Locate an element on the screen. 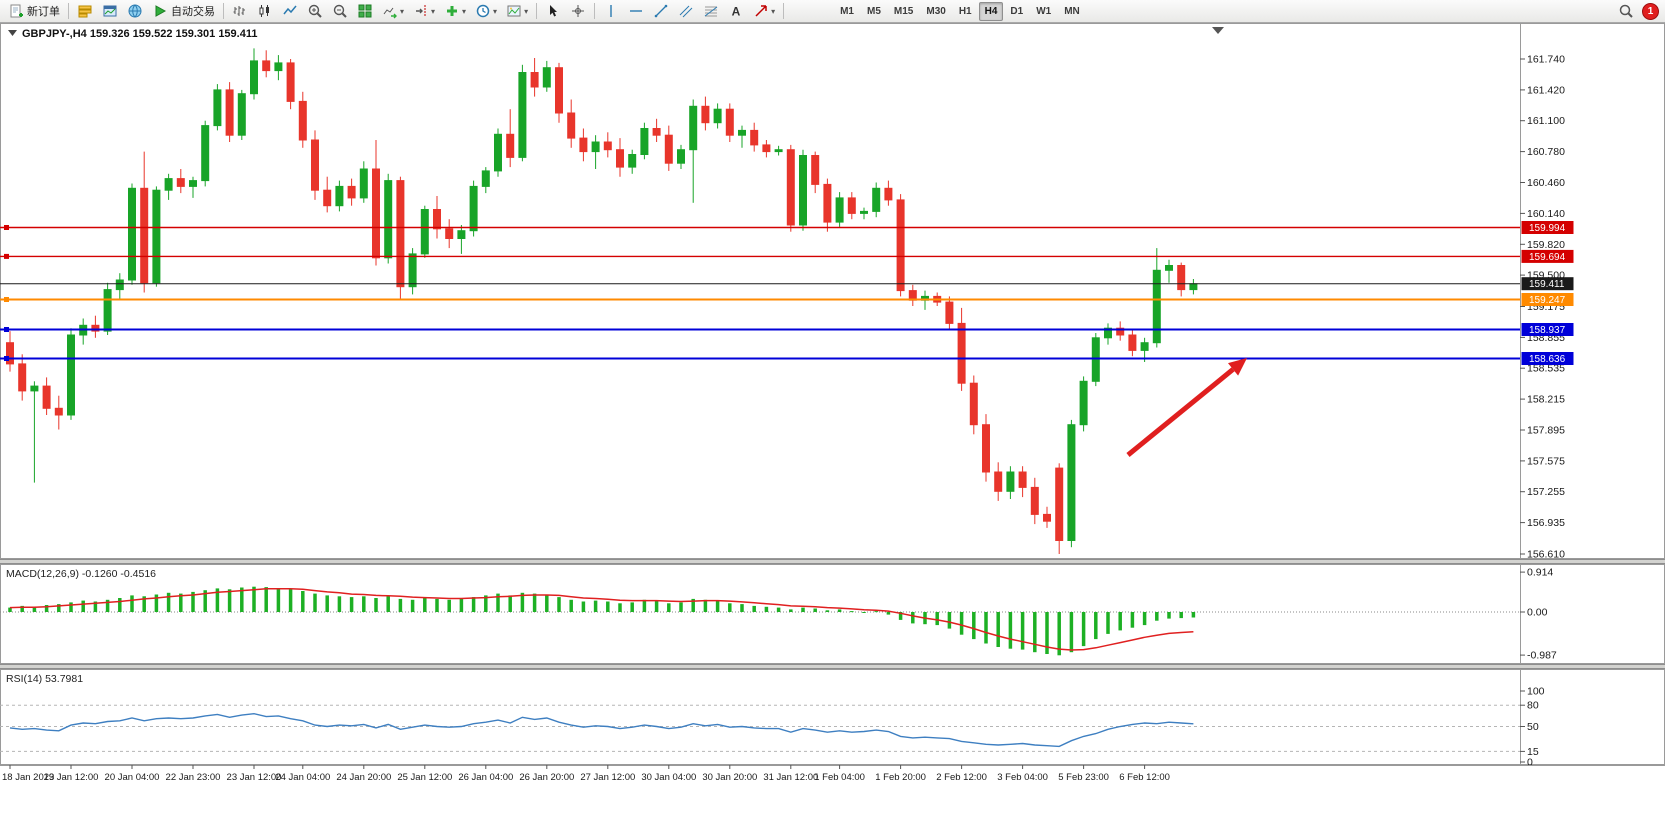 This screenshot has width=1665, height=835. svg-text: 160.140 is located at coordinates (1546, 214).